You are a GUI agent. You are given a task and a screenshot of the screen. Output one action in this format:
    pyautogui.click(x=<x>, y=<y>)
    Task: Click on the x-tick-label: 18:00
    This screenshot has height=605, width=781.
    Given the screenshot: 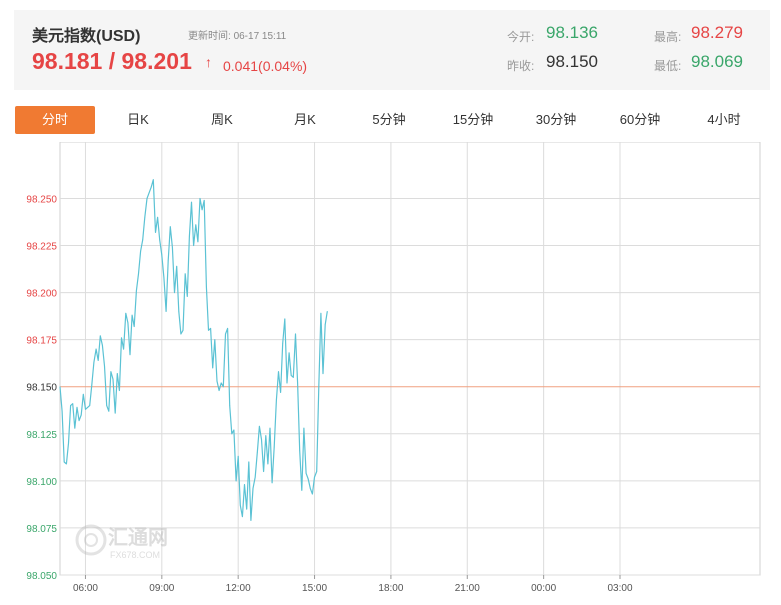 What is the action you would take?
    pyautogui.click(x=390, y=588)
    